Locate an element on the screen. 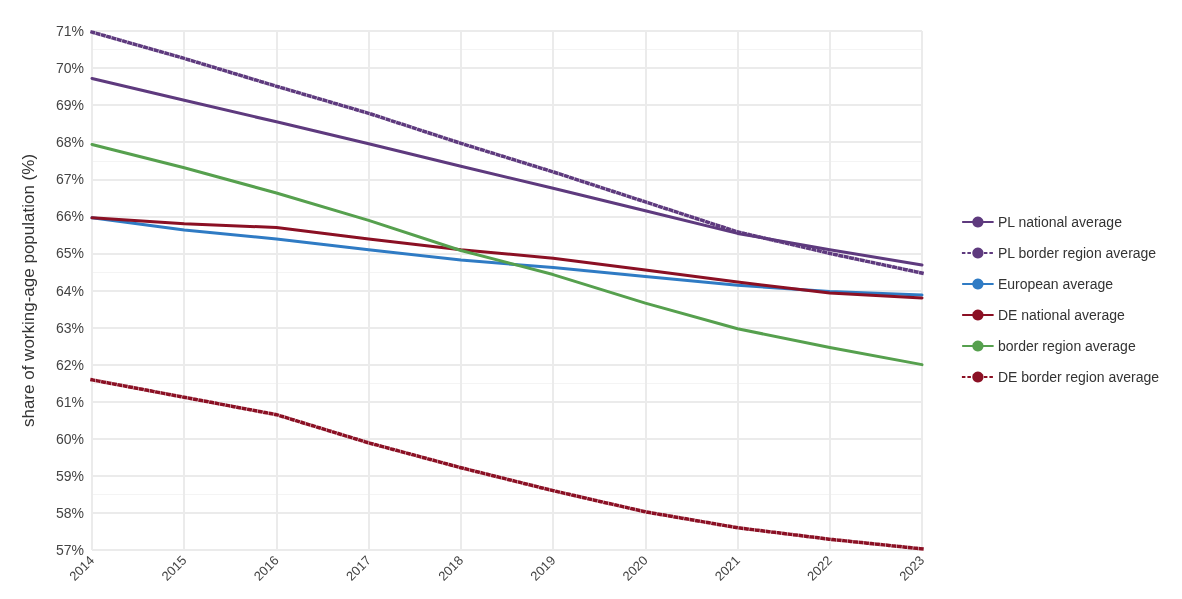 This screenshot has width=1182, height=599. y-tick-label: 64% is located at coordinates (69, 290).